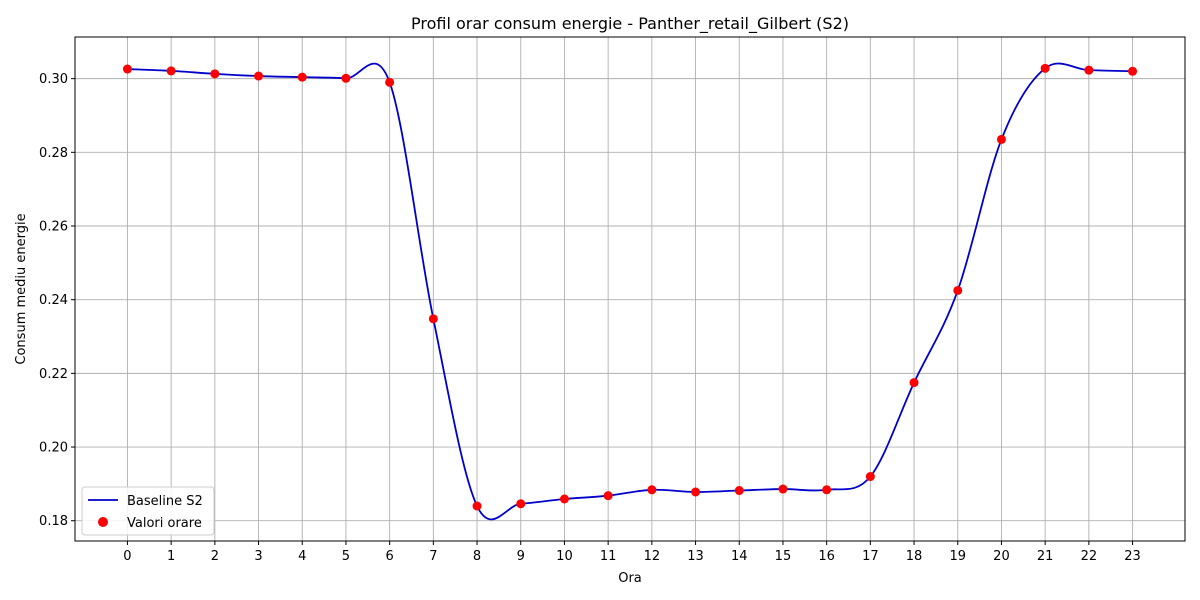 The image size is (1200, 600). Describe the element at coordinates (608, 556) in the screenshot. I see `x-tick-label: 11` at that location.